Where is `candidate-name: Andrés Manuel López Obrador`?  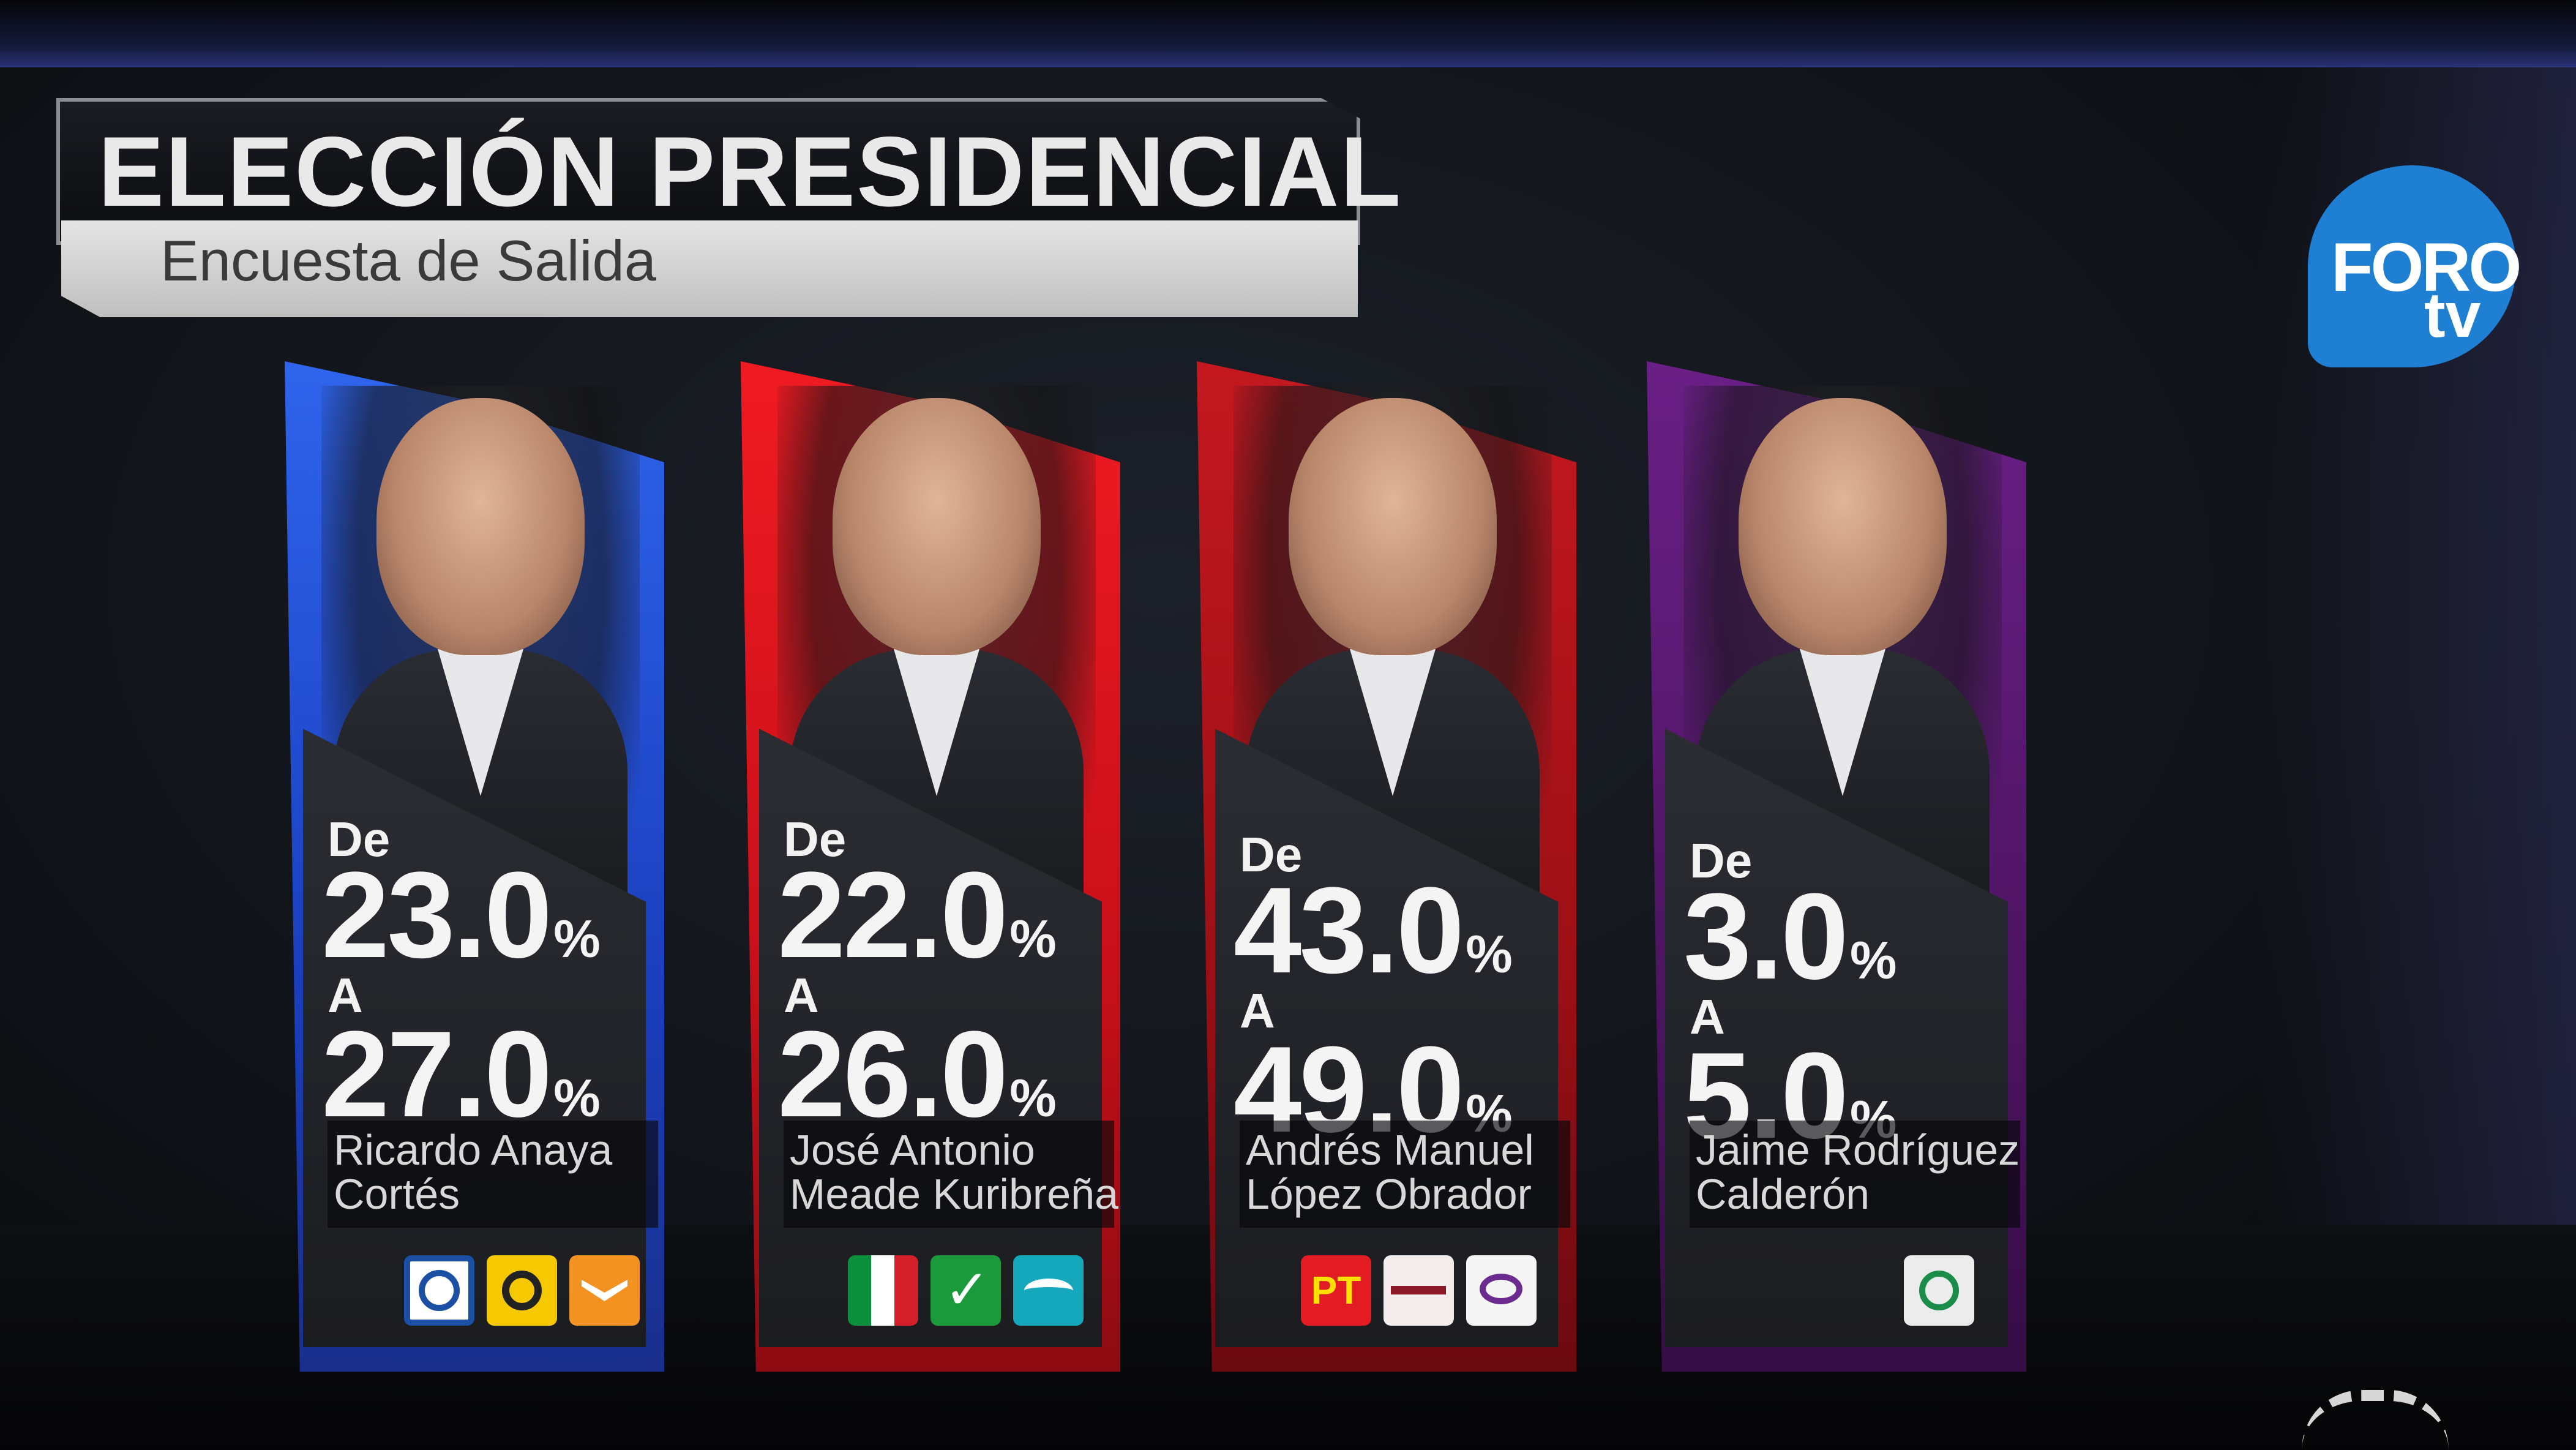 candidate-name: Andrés Manuel López Obrador is located at coordinates (1390, 1172).